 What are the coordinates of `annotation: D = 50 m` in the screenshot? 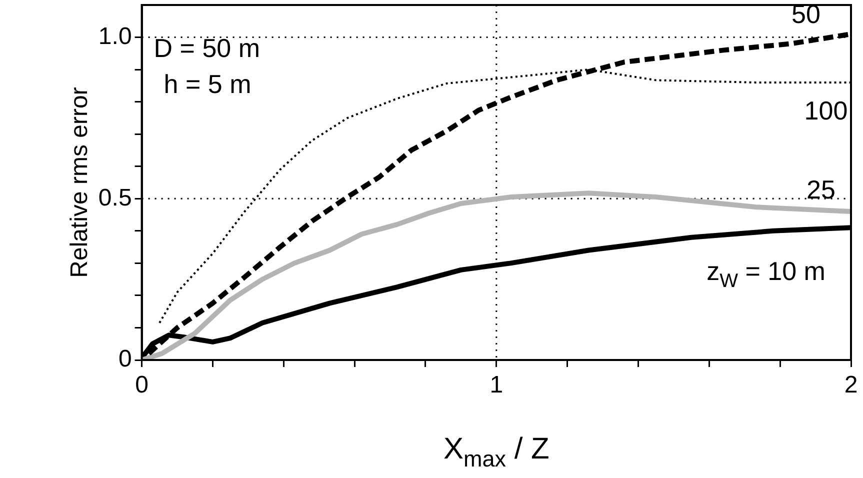 It's located at (207, 48).